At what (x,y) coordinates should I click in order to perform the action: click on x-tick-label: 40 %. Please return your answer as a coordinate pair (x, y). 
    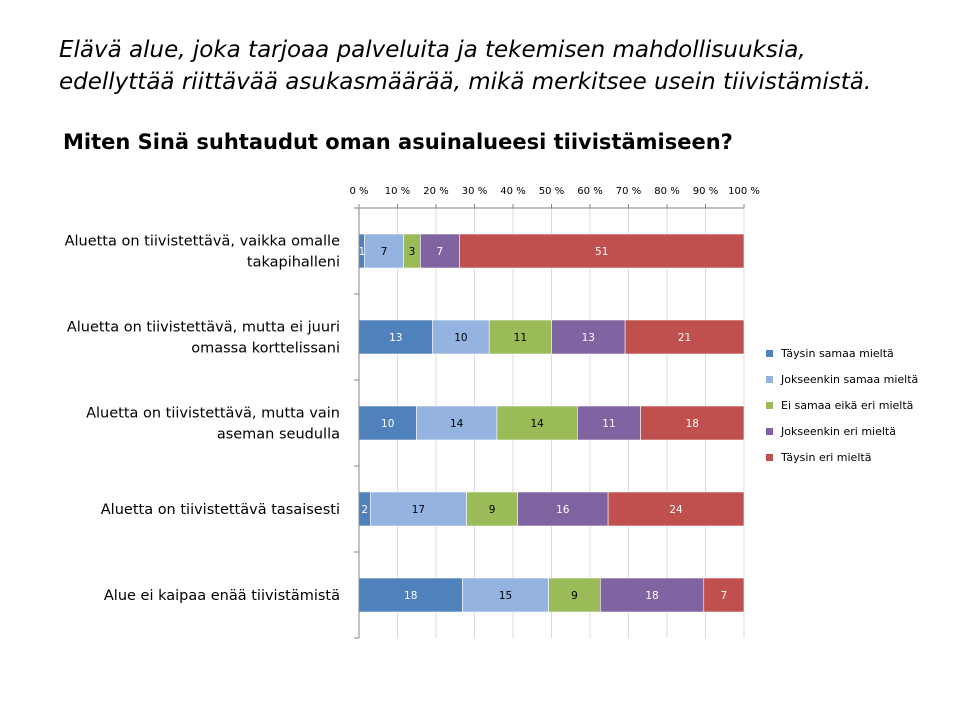
    Looking at the image, I should click on (512, 191).